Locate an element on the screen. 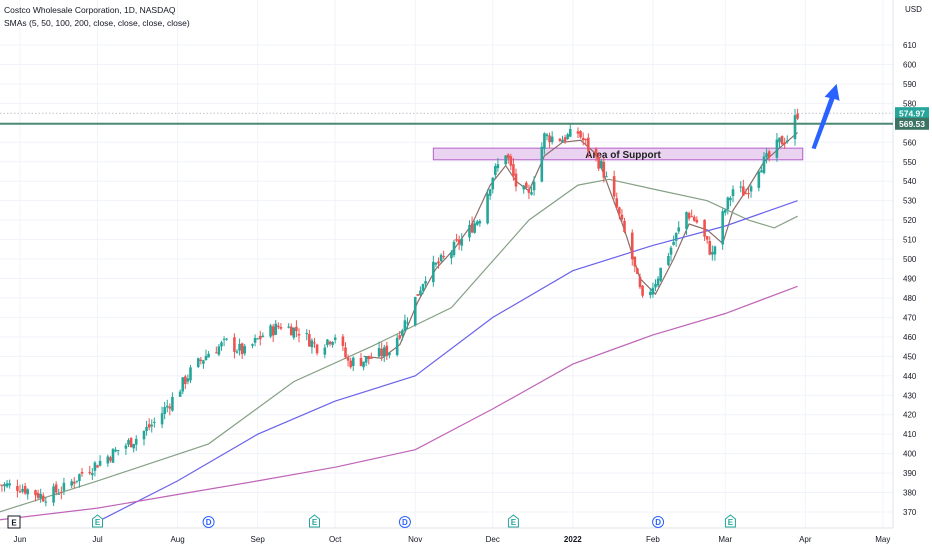 The width and height of the screenshot is (932, 550). y-tick-label: 440 is located at coordinates (910, 376).